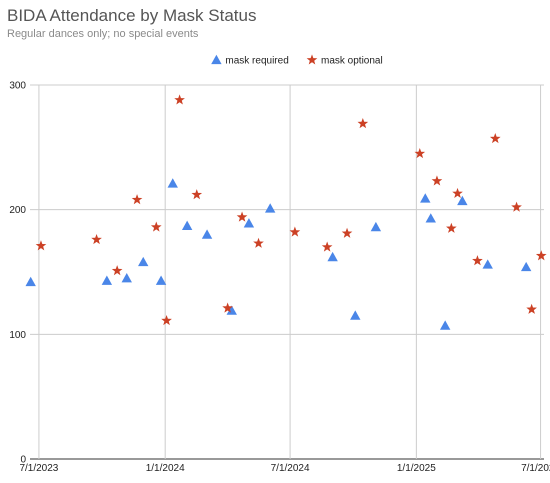 This screenshot has width=550, height=483. I want to click on legend-label: mask required, so click(256, 61).